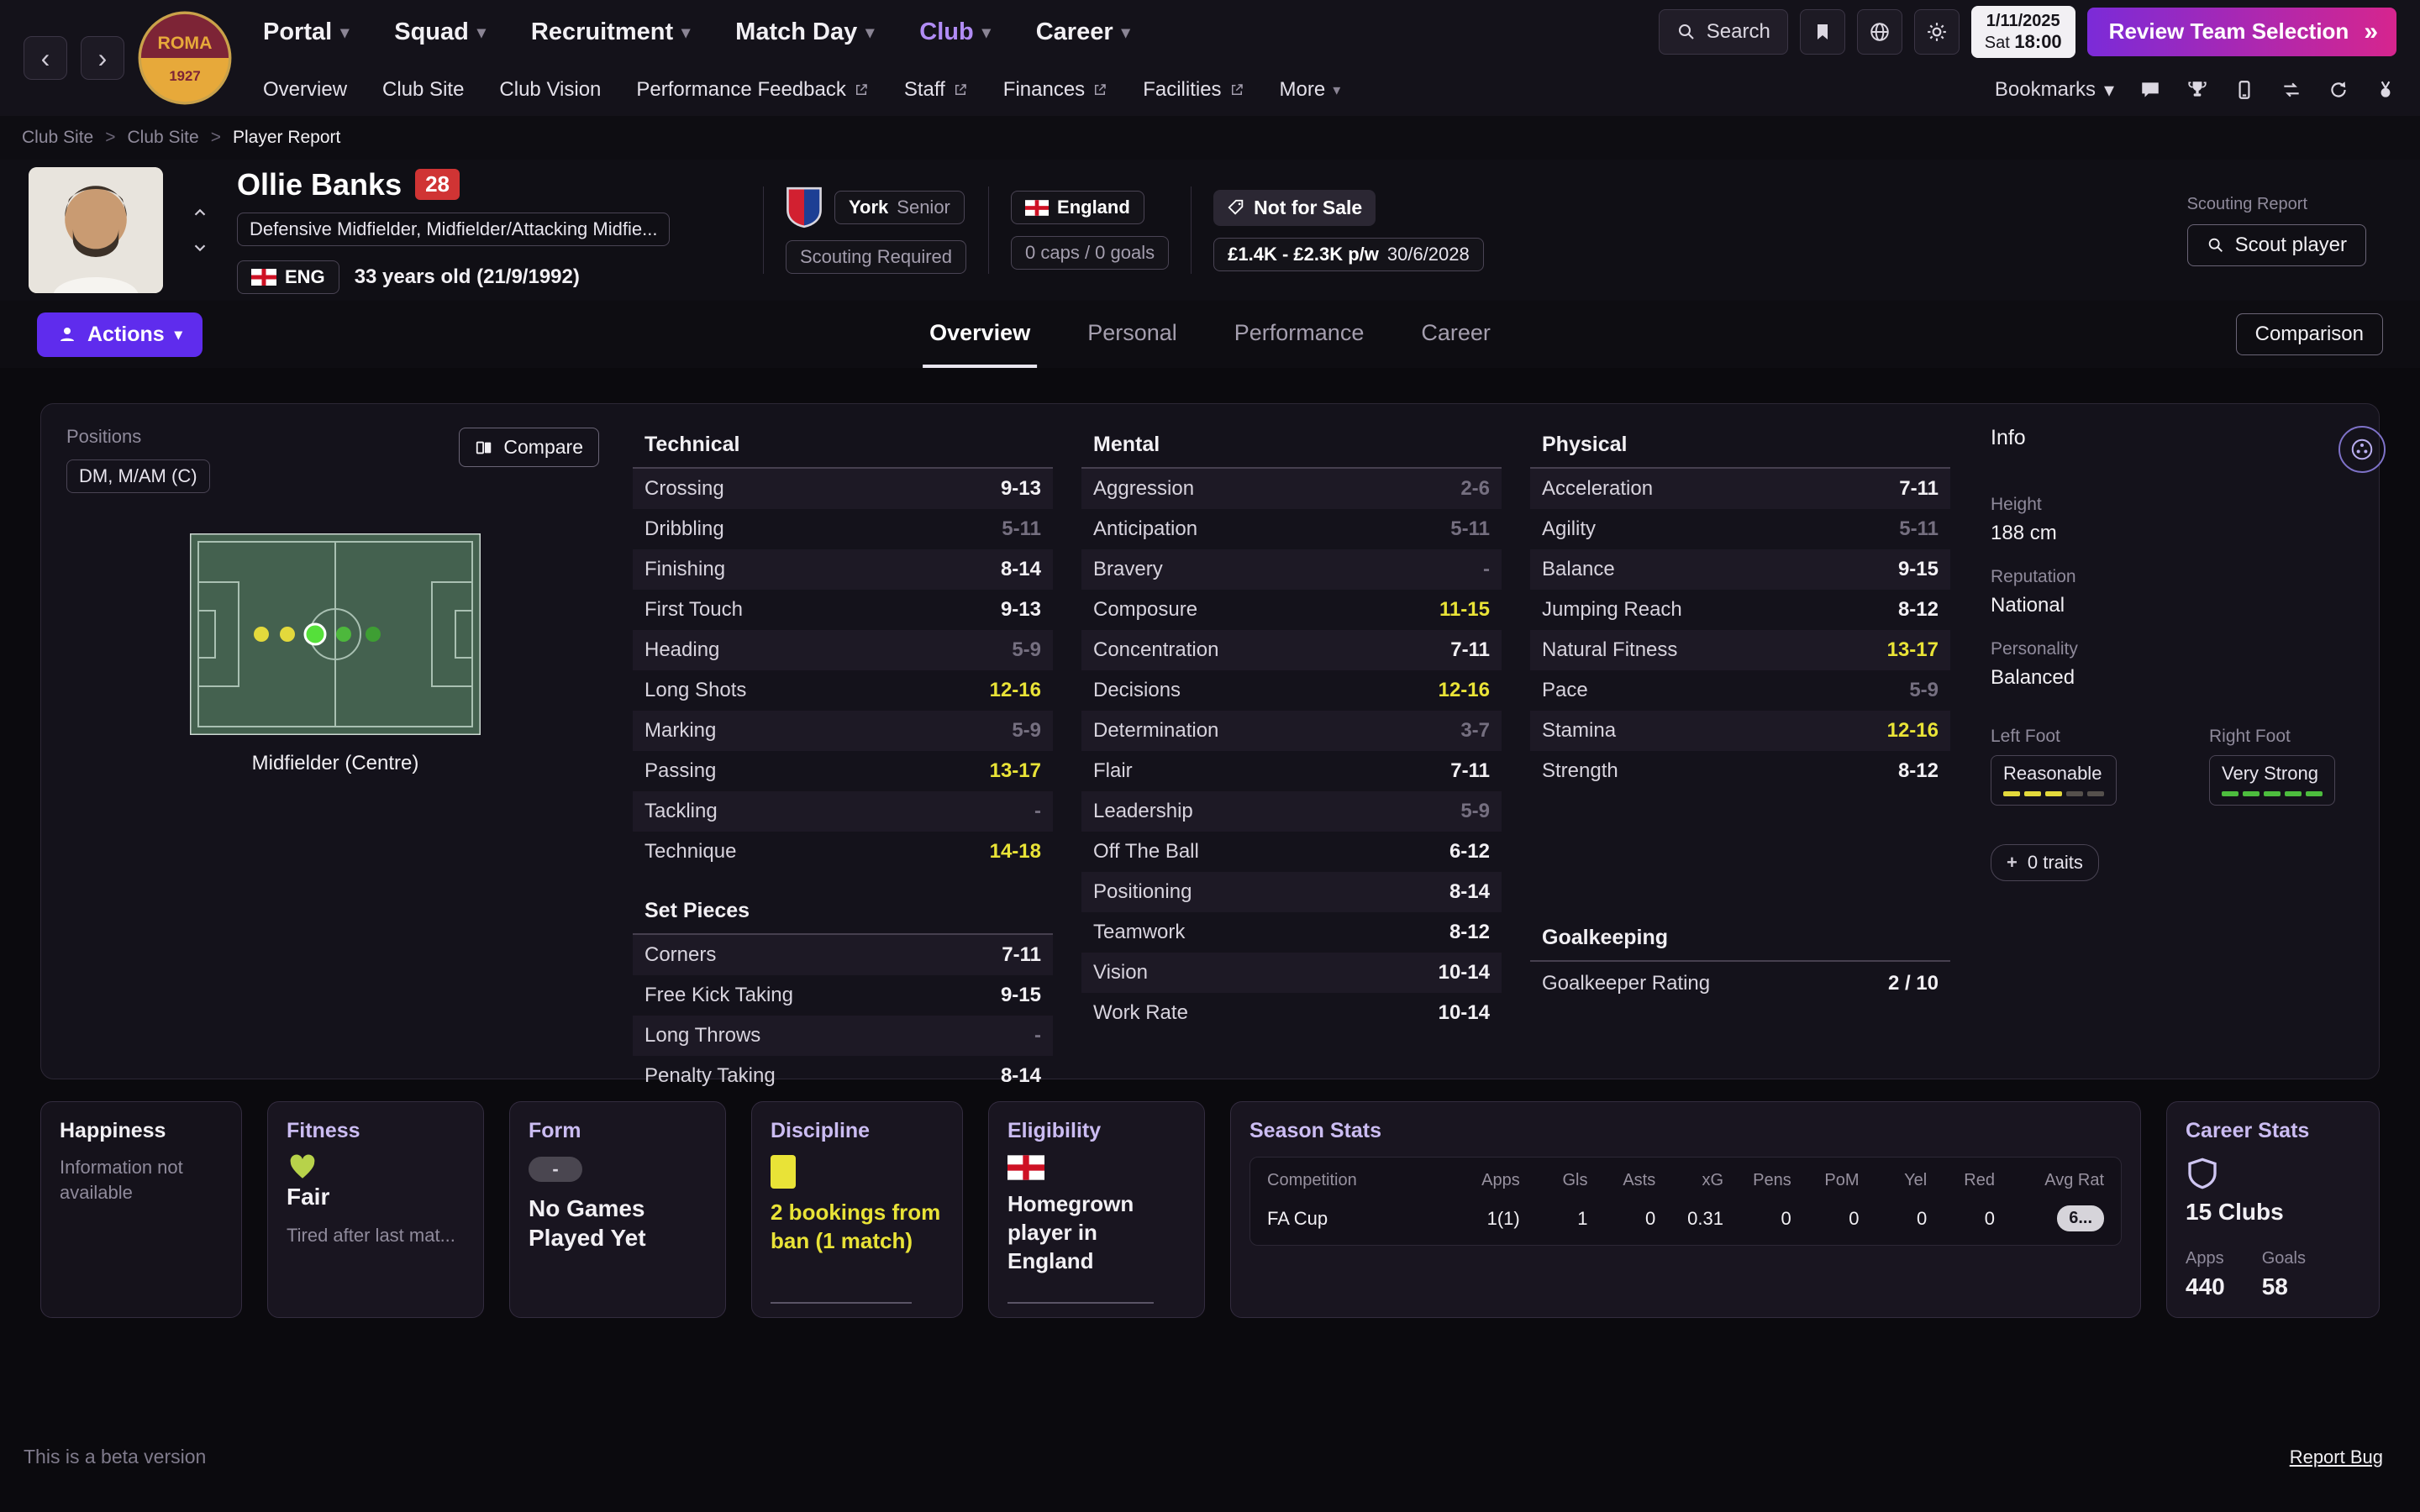 This screenshot has height=1512, width=2420. What do you see at coordinates (138, 476) in the screenshot?
I see `roles-chip: DM, M/AM (C)` at bounding box center [138, 476].